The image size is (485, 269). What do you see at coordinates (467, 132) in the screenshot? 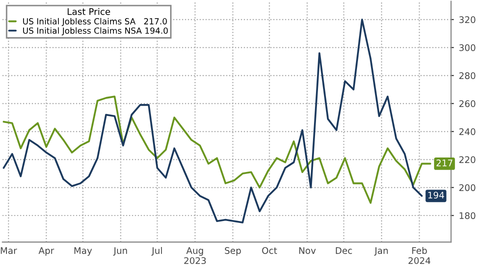
I see `y-tick-label: 240` at bounding box center [467, 132].